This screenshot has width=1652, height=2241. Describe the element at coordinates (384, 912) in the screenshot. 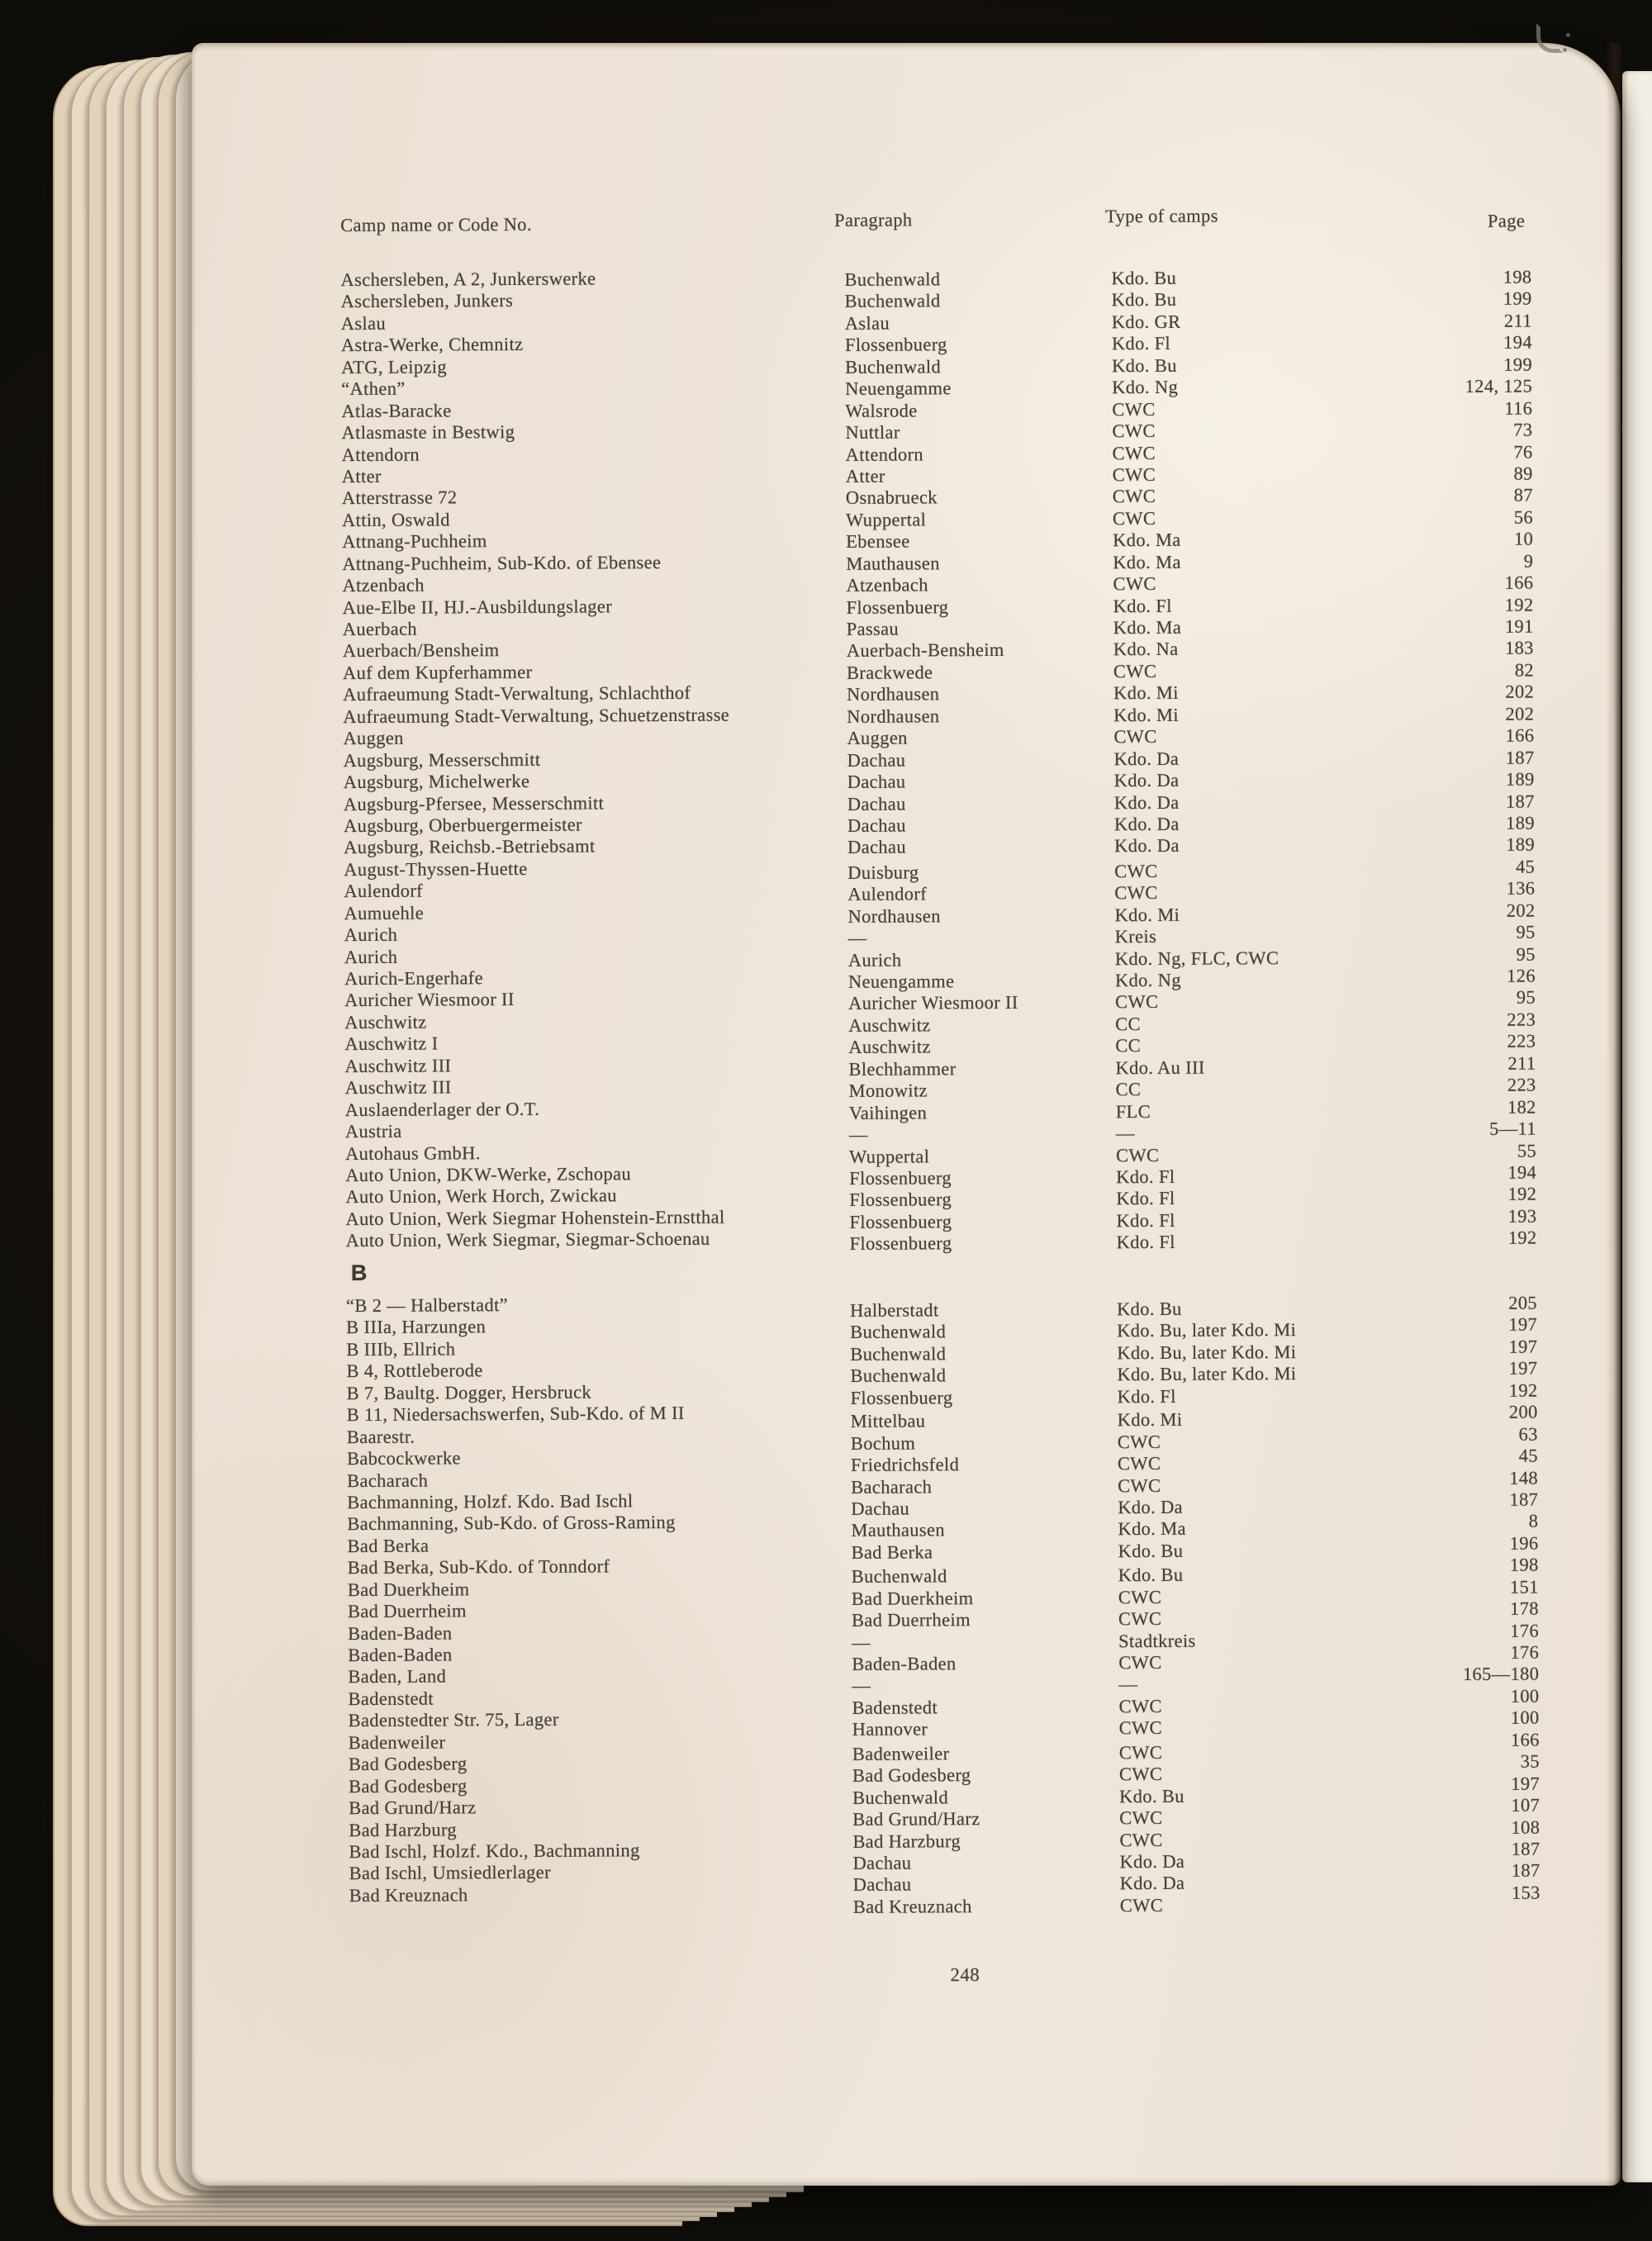

I see `camp-name-cell: Aumuehle` at that location.